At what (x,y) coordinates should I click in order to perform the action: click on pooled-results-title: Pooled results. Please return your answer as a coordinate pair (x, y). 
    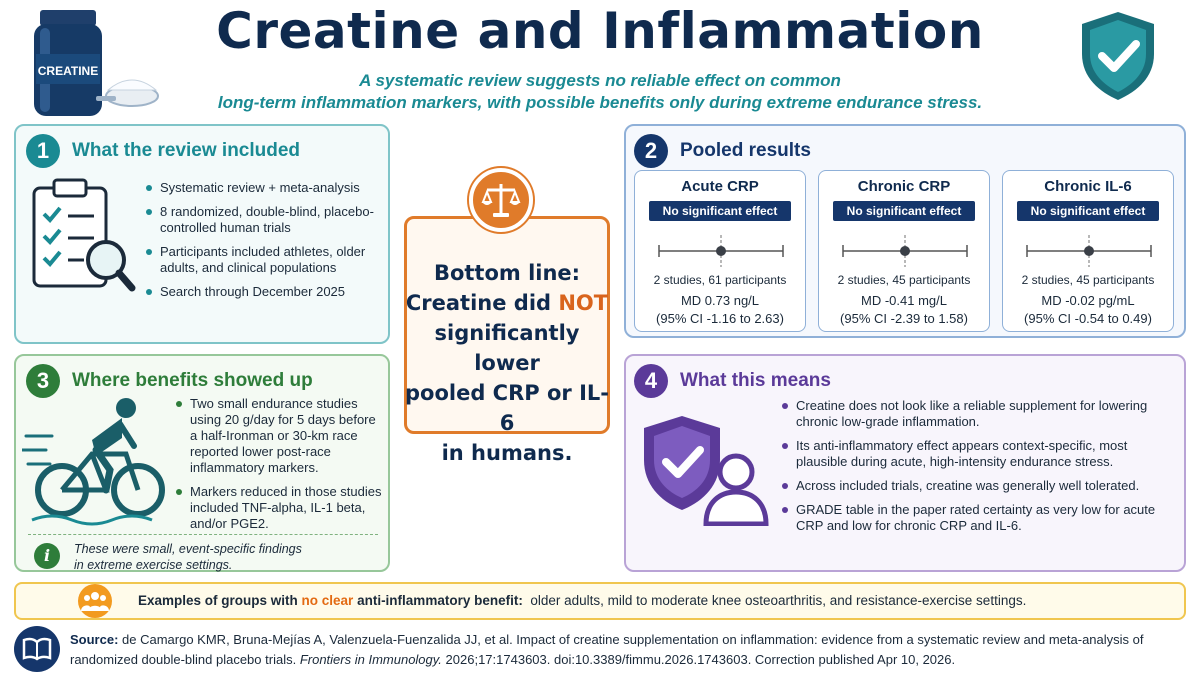
    Looking at the image, I should click on (745, 150).